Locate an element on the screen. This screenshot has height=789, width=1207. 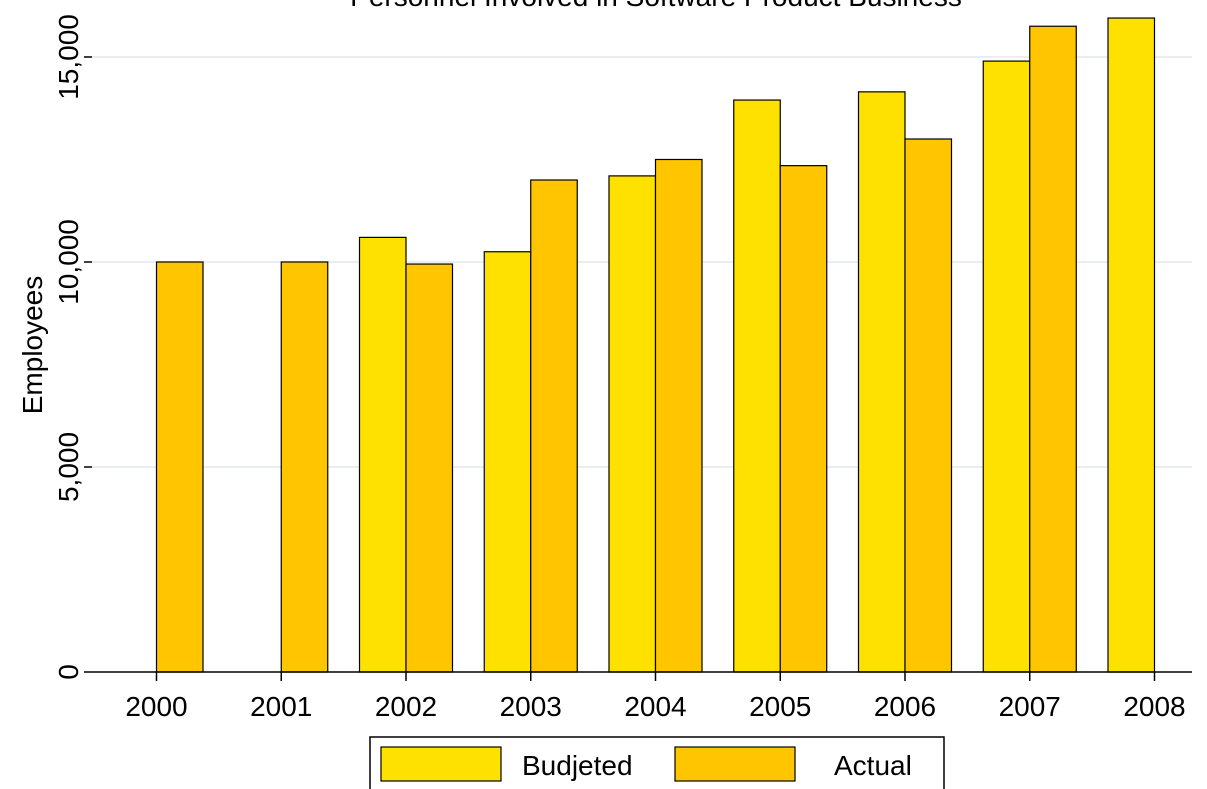
y-tick-label: 15,000 is located at coordinates (68, 57).